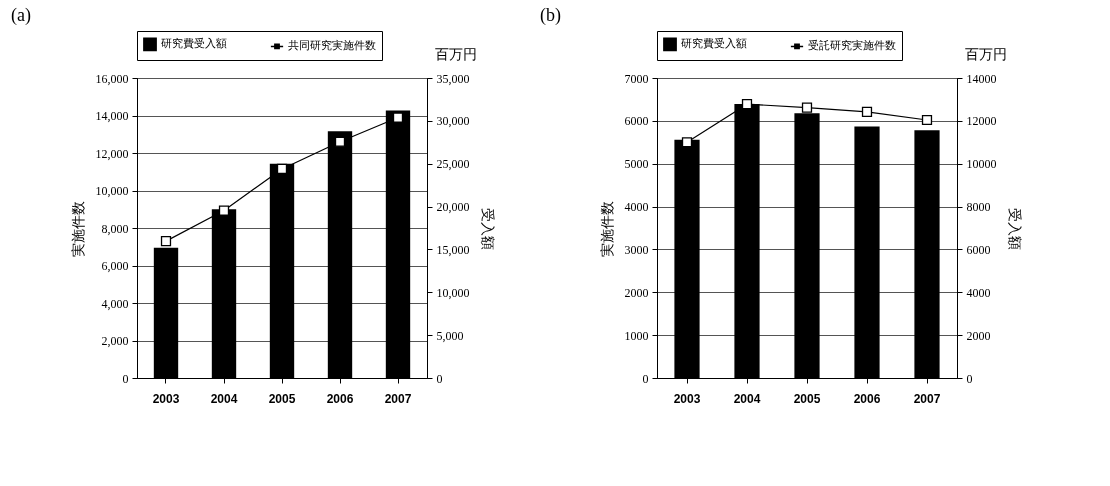 The width and height of the screenshot is (1110, 486). Describe the element at coordinates (21, 15) in the screenshot. I see `chart-title: (a)` at that location.